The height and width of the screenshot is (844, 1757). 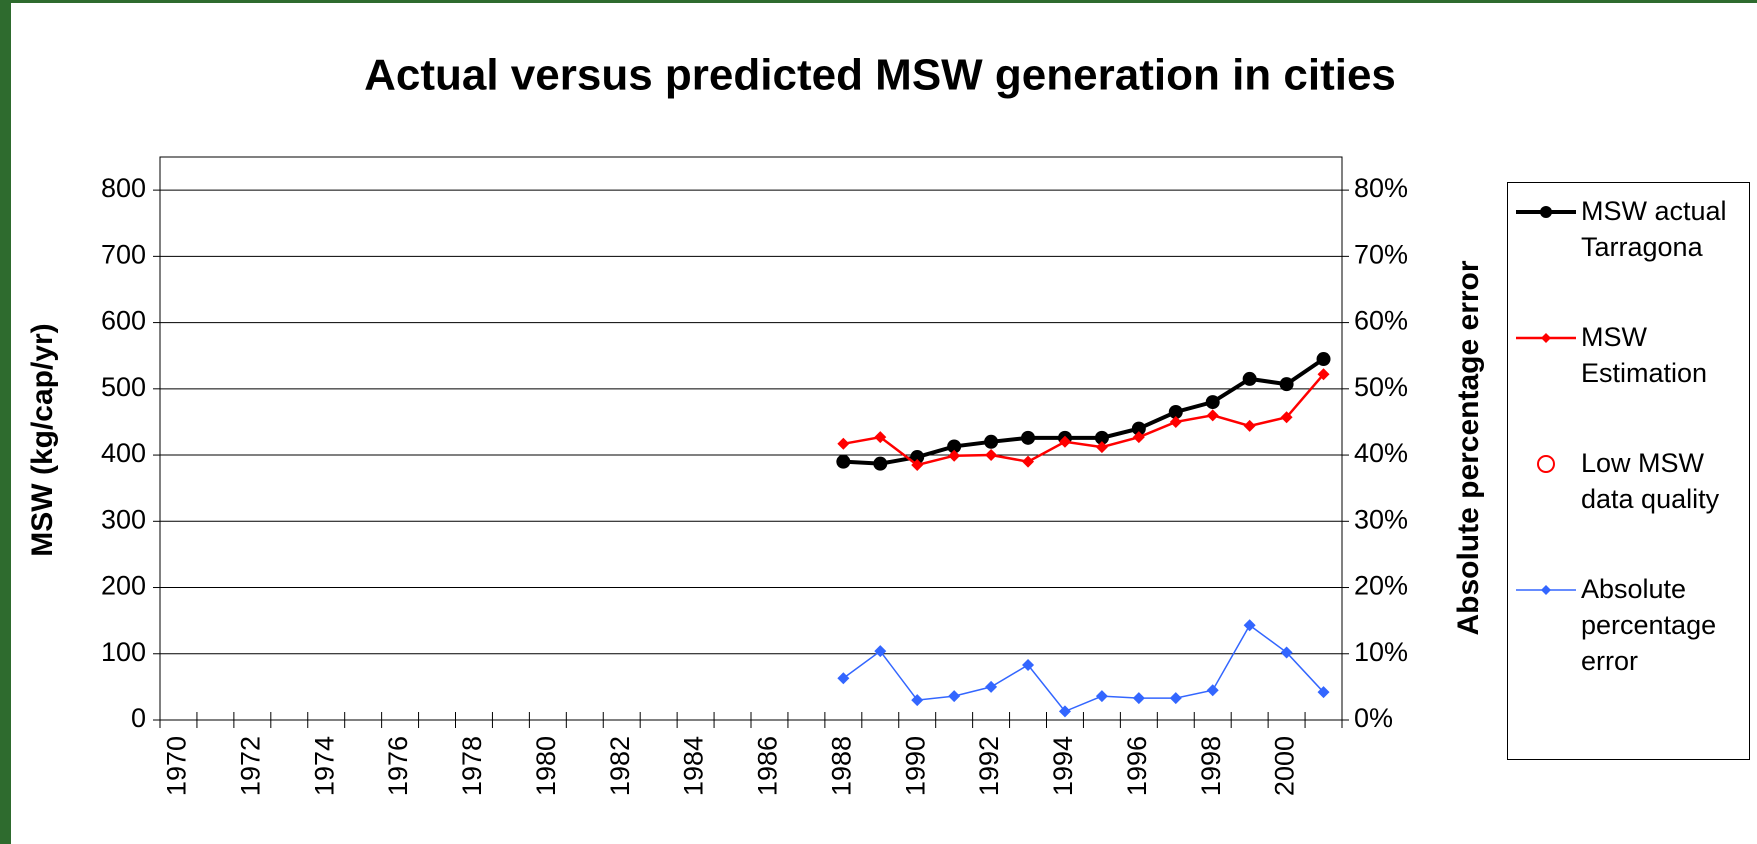 What do you see at coordinates (1137, 766) in the screenshot?
I see `x-tick-label: 1996` at bounding box center [1137, 766].